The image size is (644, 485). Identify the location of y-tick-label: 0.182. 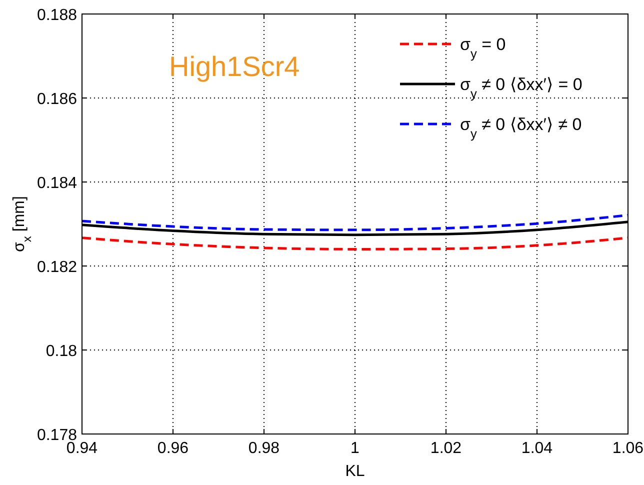
(57, 267).